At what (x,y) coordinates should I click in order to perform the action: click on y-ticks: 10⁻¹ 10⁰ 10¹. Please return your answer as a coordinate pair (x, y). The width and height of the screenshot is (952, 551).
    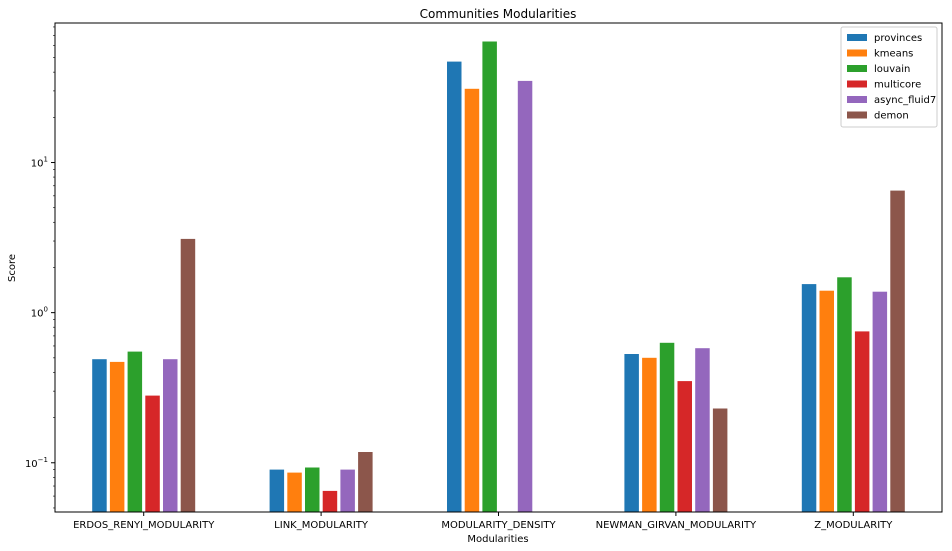
    Looking at the image, I should click on (40, 267).